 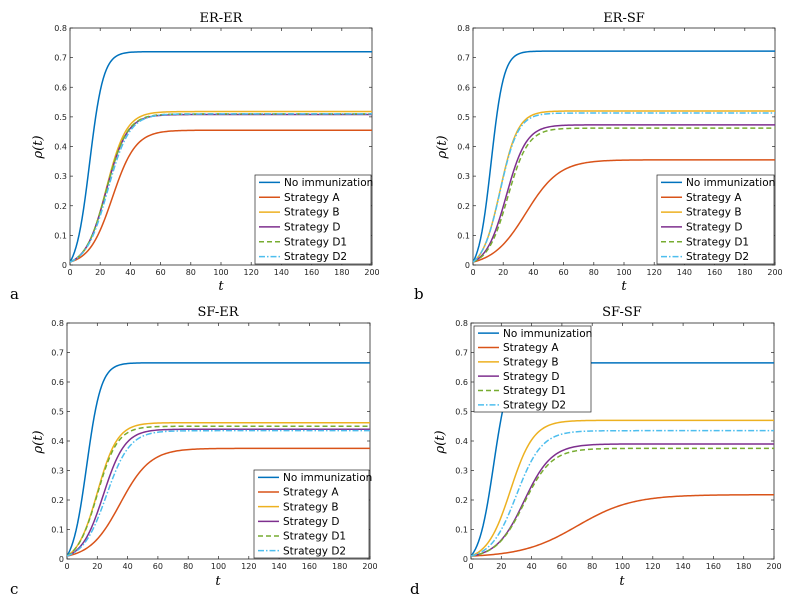 I want to click on panel-letter: b, so click(x=419, y=294).